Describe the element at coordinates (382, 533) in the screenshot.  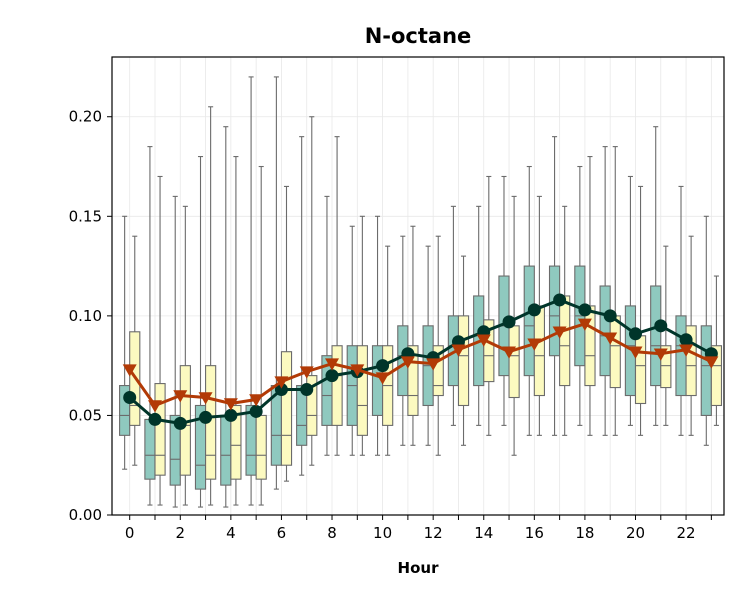
I see `x-tick-label: 10` at that location.